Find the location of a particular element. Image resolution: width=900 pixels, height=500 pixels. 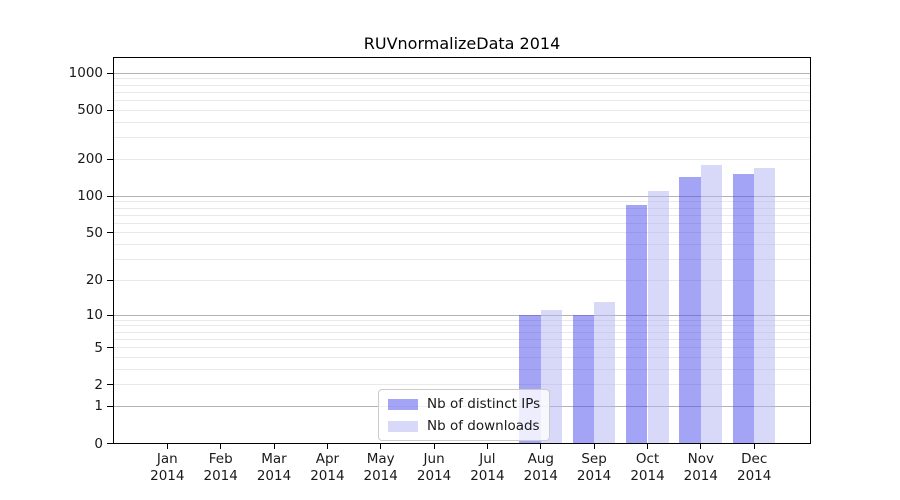

bar-distinct-ips-sep is located at coordinates (583, 378).